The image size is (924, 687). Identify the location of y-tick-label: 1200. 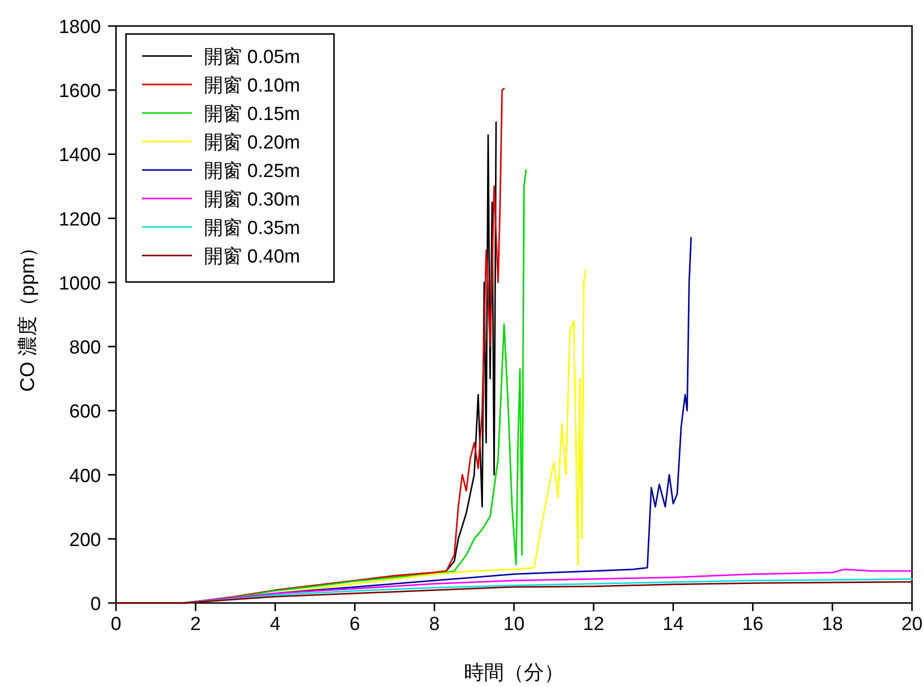
(79, 219).